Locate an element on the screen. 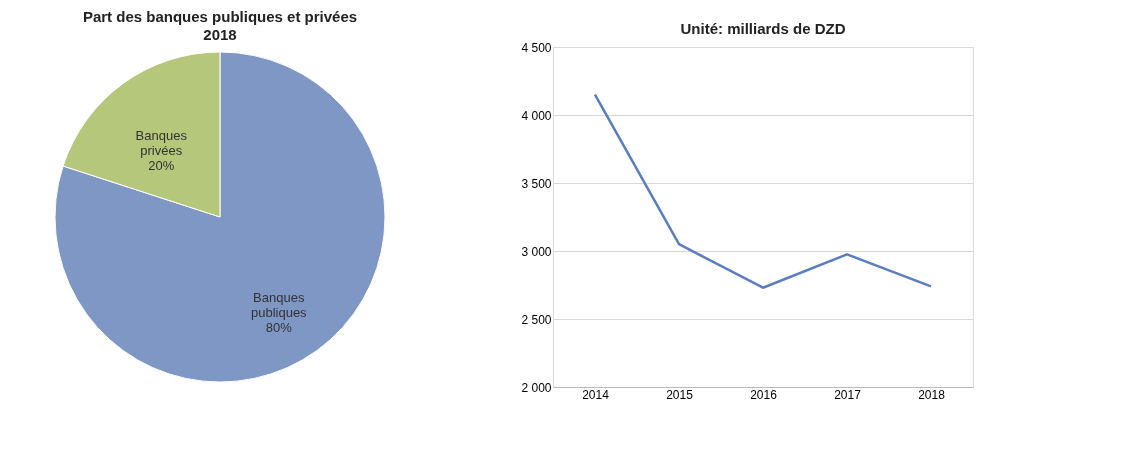 The image size is (1122, 452). y-tick-label: 4 500 is located at coordinates (536, 47).